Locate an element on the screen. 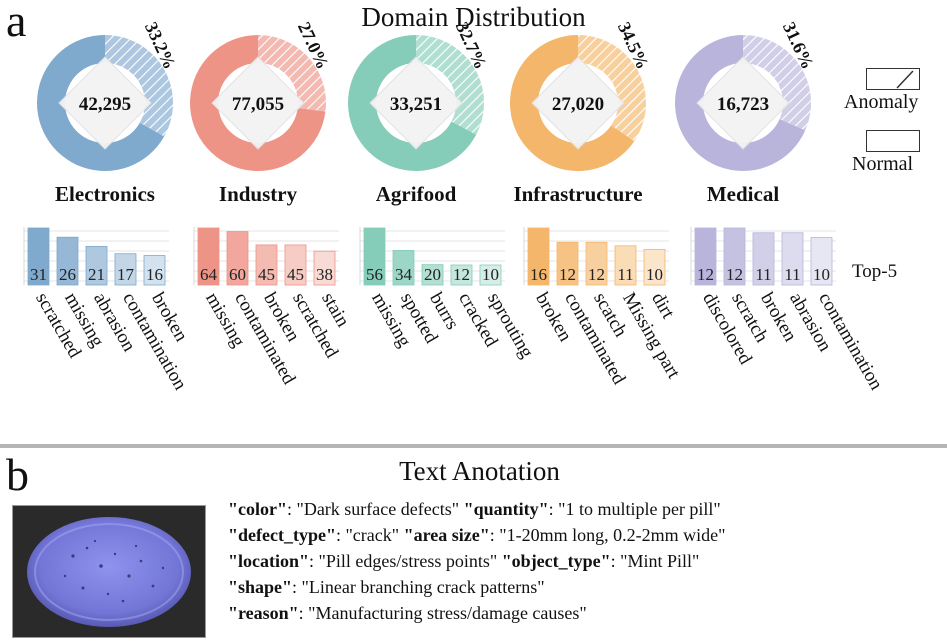 The width and height of the screenshot is (947, 644). domain-name-label: Agrifood is located at coordinates (416, 194).